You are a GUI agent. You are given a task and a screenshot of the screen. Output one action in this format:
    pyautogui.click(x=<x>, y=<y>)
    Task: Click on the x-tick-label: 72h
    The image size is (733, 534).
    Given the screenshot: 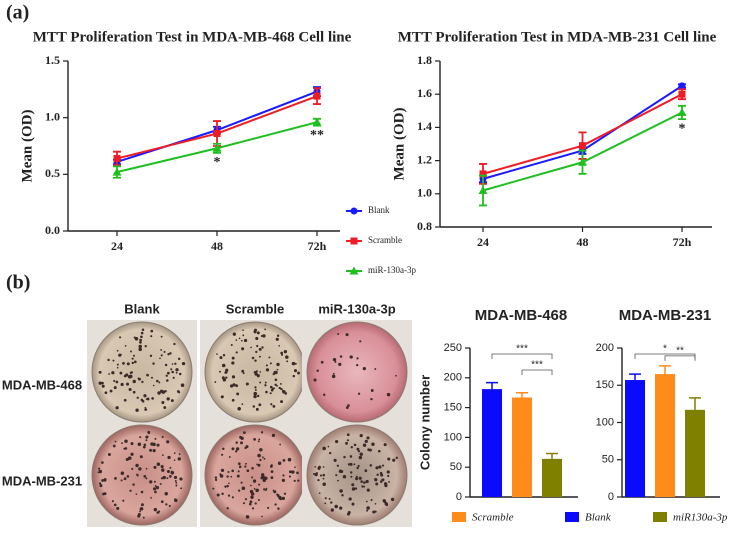 What is the action you would take?
    pyautogui.click(x=317, y=246)
    